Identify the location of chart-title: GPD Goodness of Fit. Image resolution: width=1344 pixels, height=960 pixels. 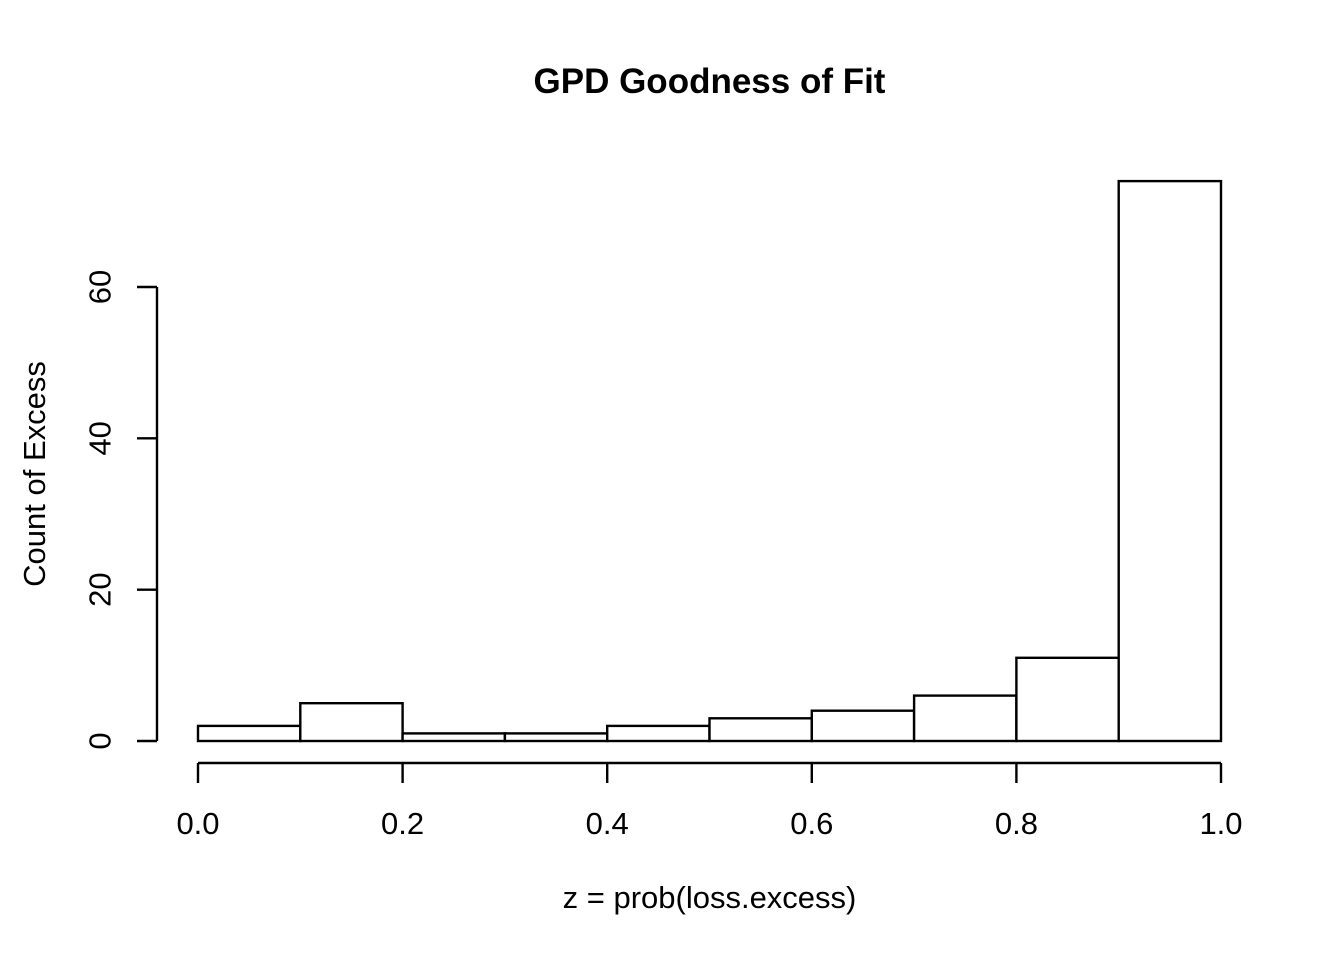
(709, 81).